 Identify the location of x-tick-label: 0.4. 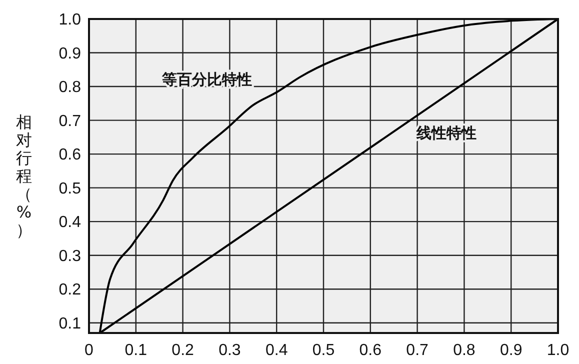
(276, 350).